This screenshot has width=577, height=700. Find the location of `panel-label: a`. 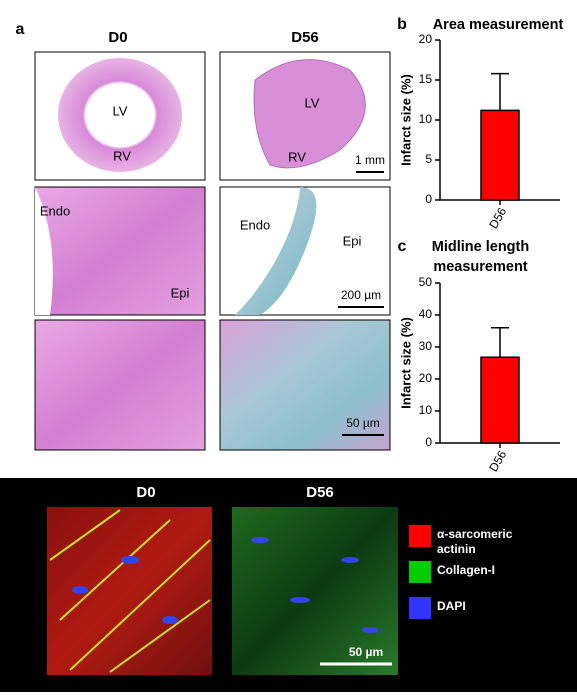

panel-label: a is located at coordinates (20, 29).